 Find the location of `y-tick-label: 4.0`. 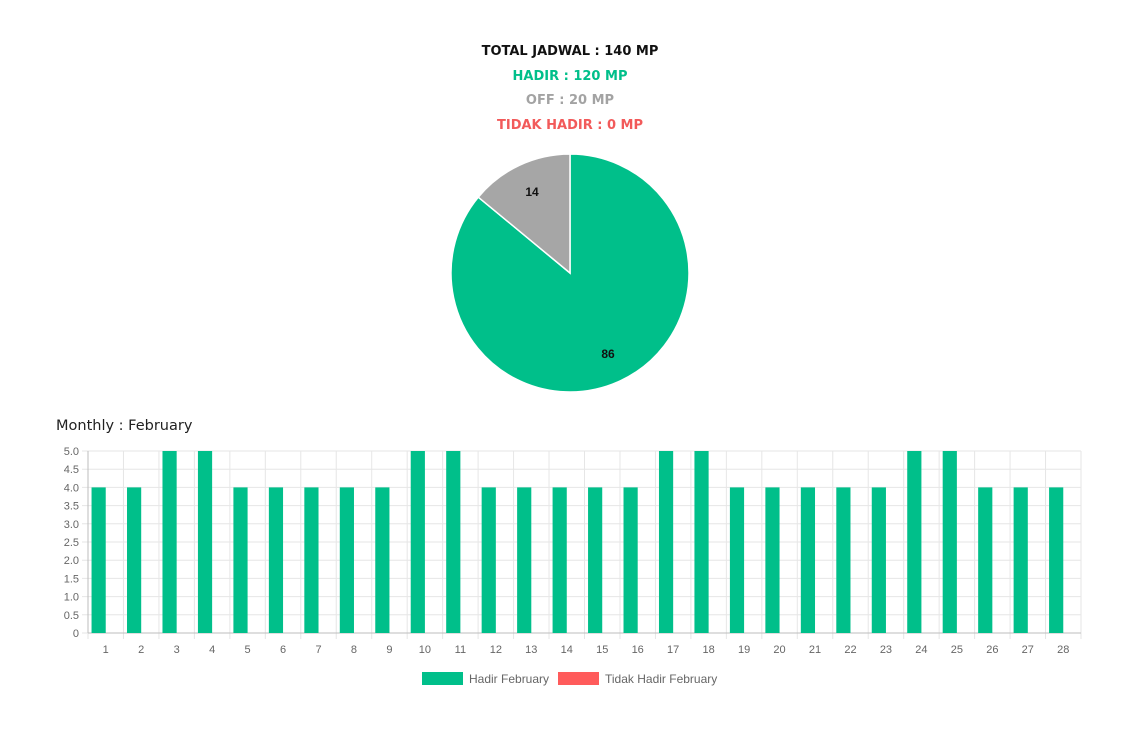

y-tick-label: 4.0 is located at coordinates (71, 488).